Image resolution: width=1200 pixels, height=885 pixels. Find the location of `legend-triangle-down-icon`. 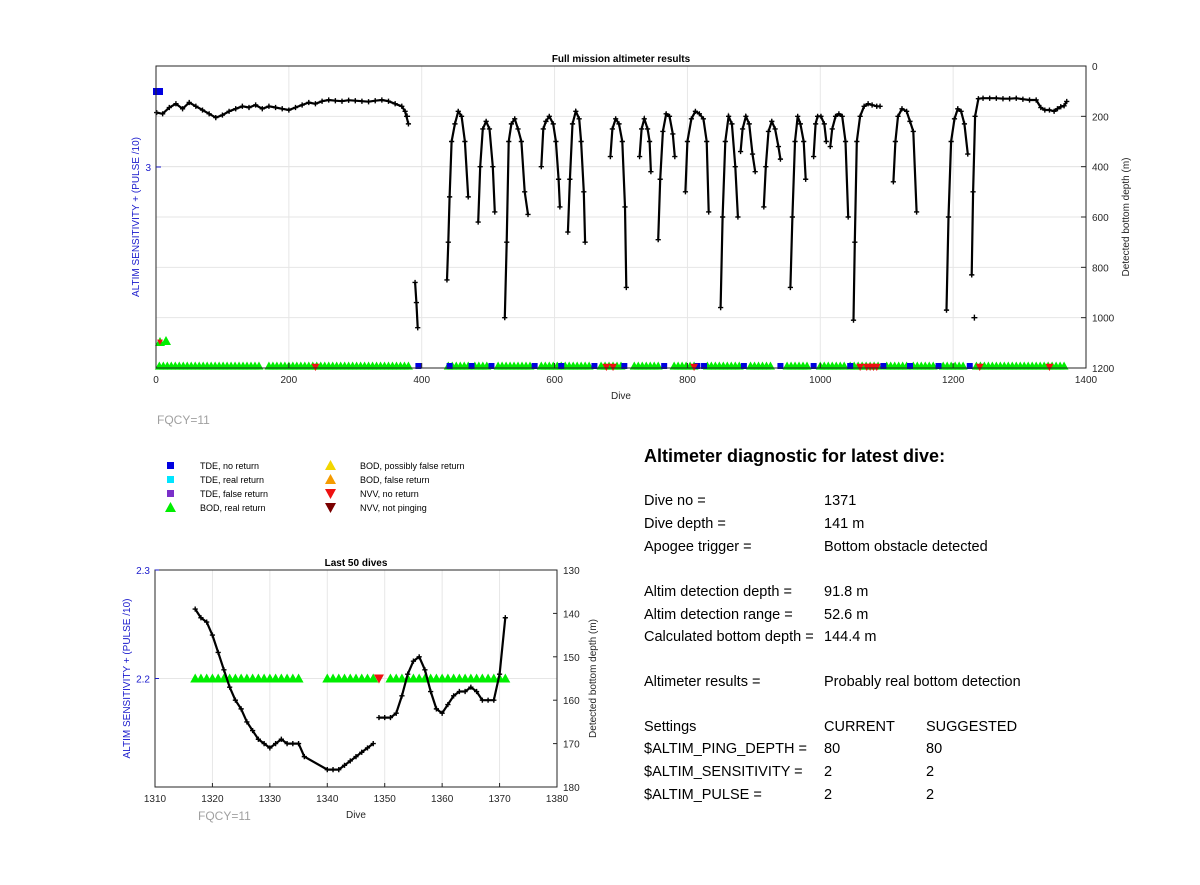

legend-triangle-down-icon is located at coordinates (330, 494).